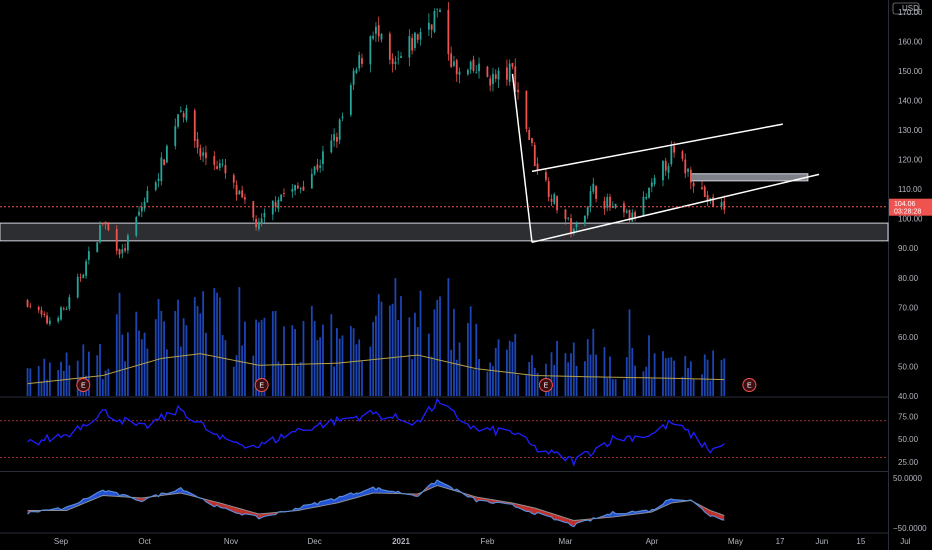  I want to click on support-zone, so click(749, 177).